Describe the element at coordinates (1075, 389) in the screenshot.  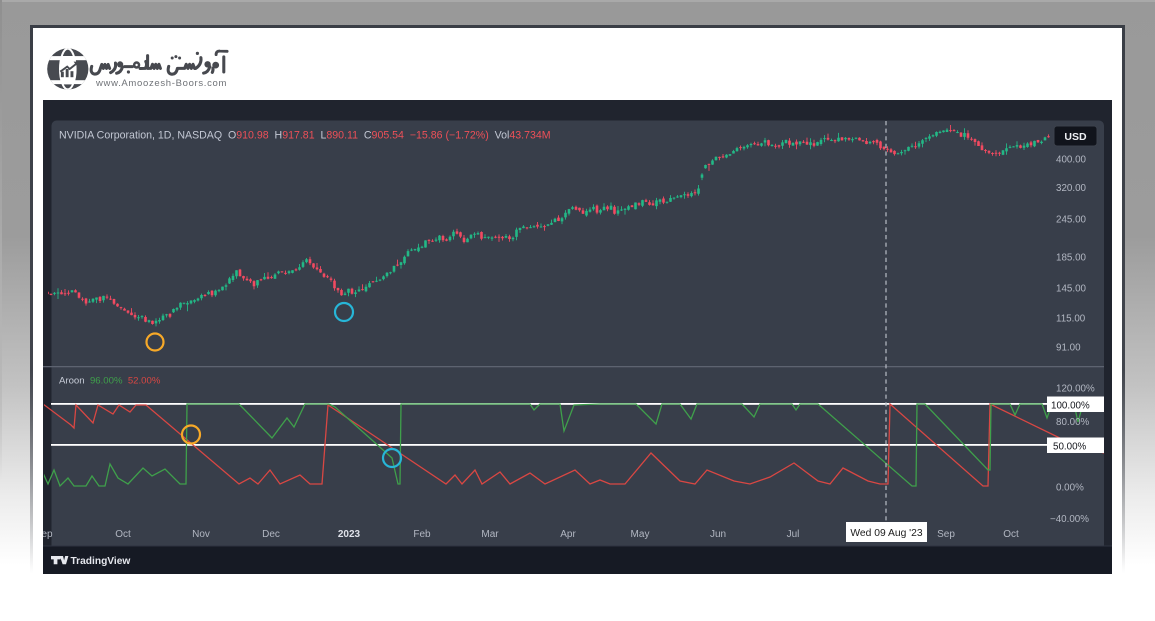
I see `svg-text: 120.00%` at that location.